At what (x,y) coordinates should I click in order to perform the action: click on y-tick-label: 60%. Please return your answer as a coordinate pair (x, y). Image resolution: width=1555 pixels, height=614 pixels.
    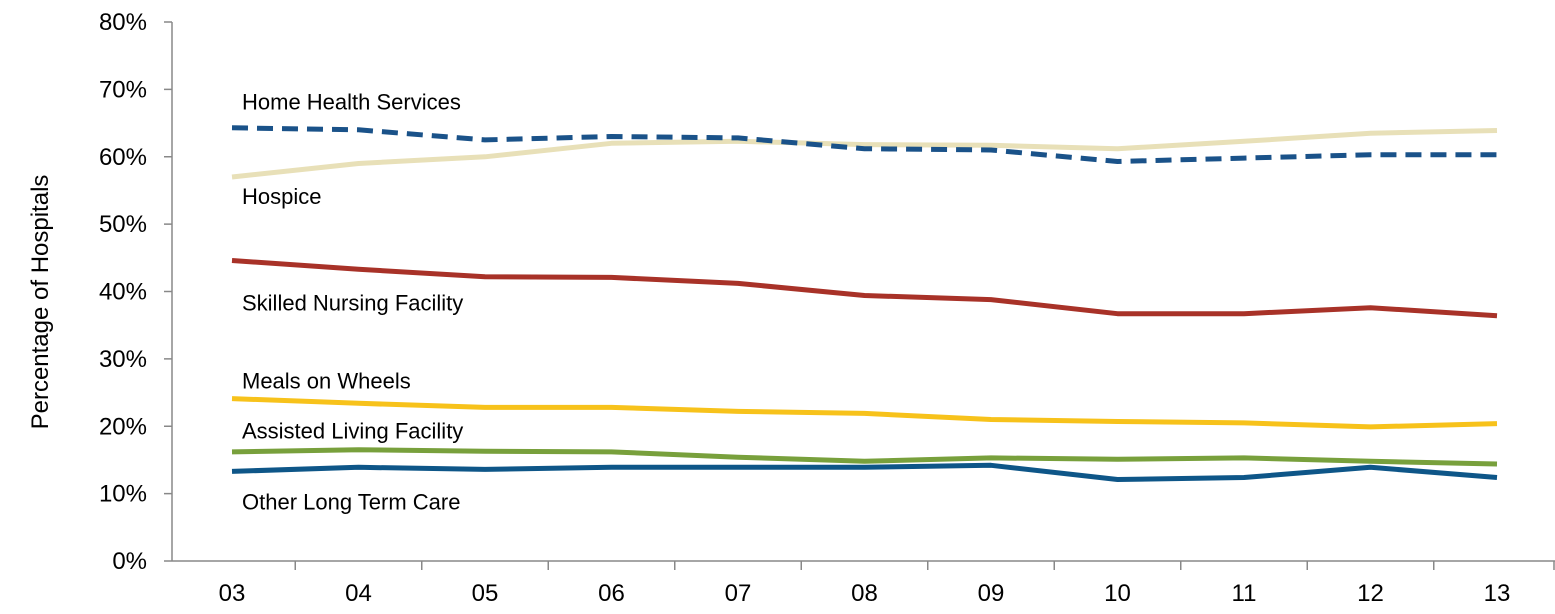
    Looking at the image, I should click on (123, 157).